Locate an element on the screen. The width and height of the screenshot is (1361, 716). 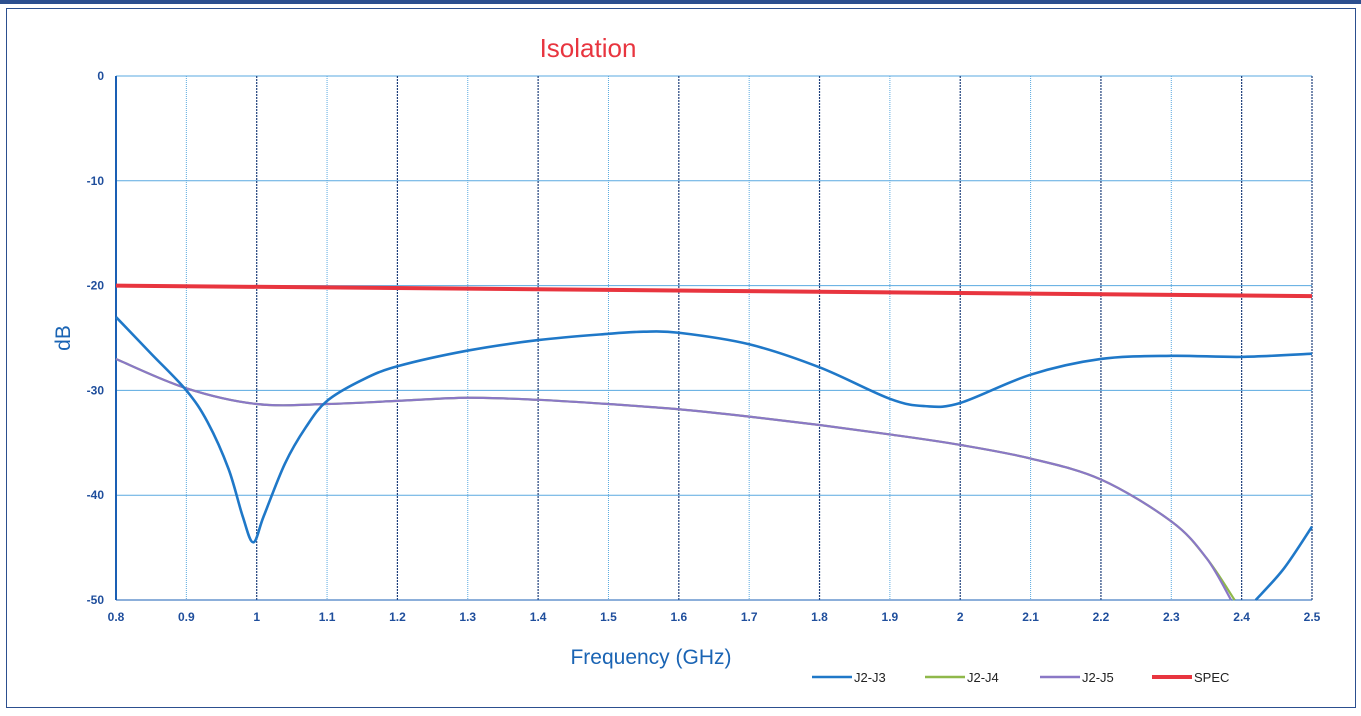
y-tick-label: -10 is located at coordinates (96, 181).